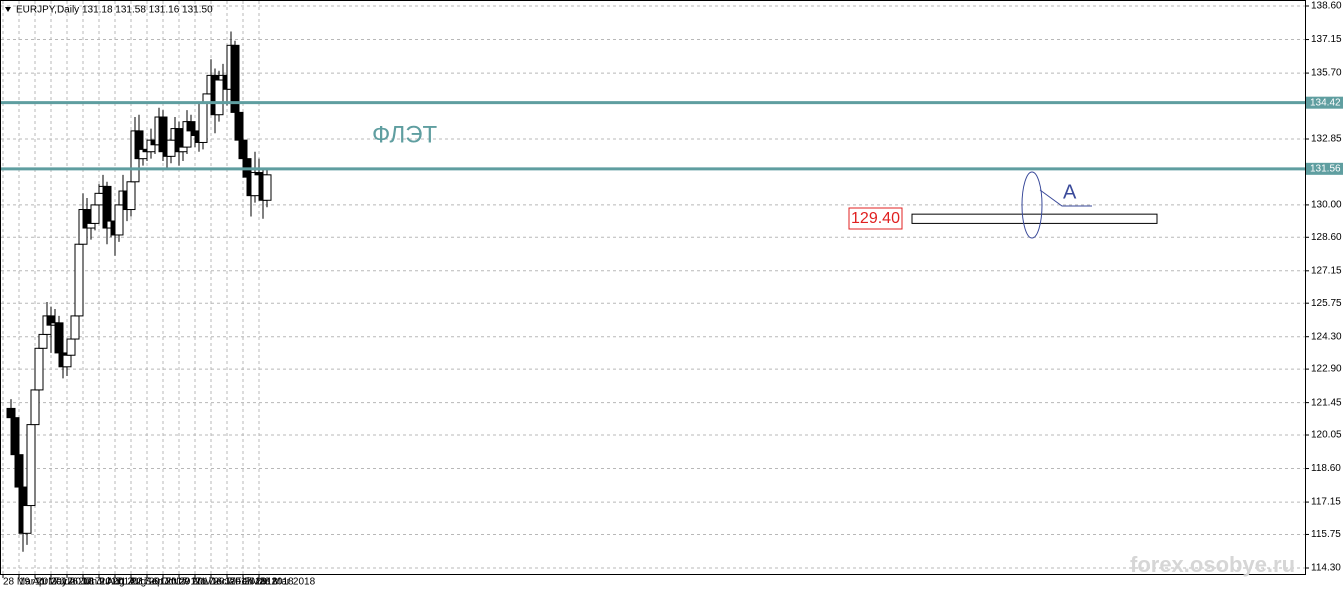 The image size is (1344, 593). I want to click on y-tick-label: 125.75, so click(1326, 303).